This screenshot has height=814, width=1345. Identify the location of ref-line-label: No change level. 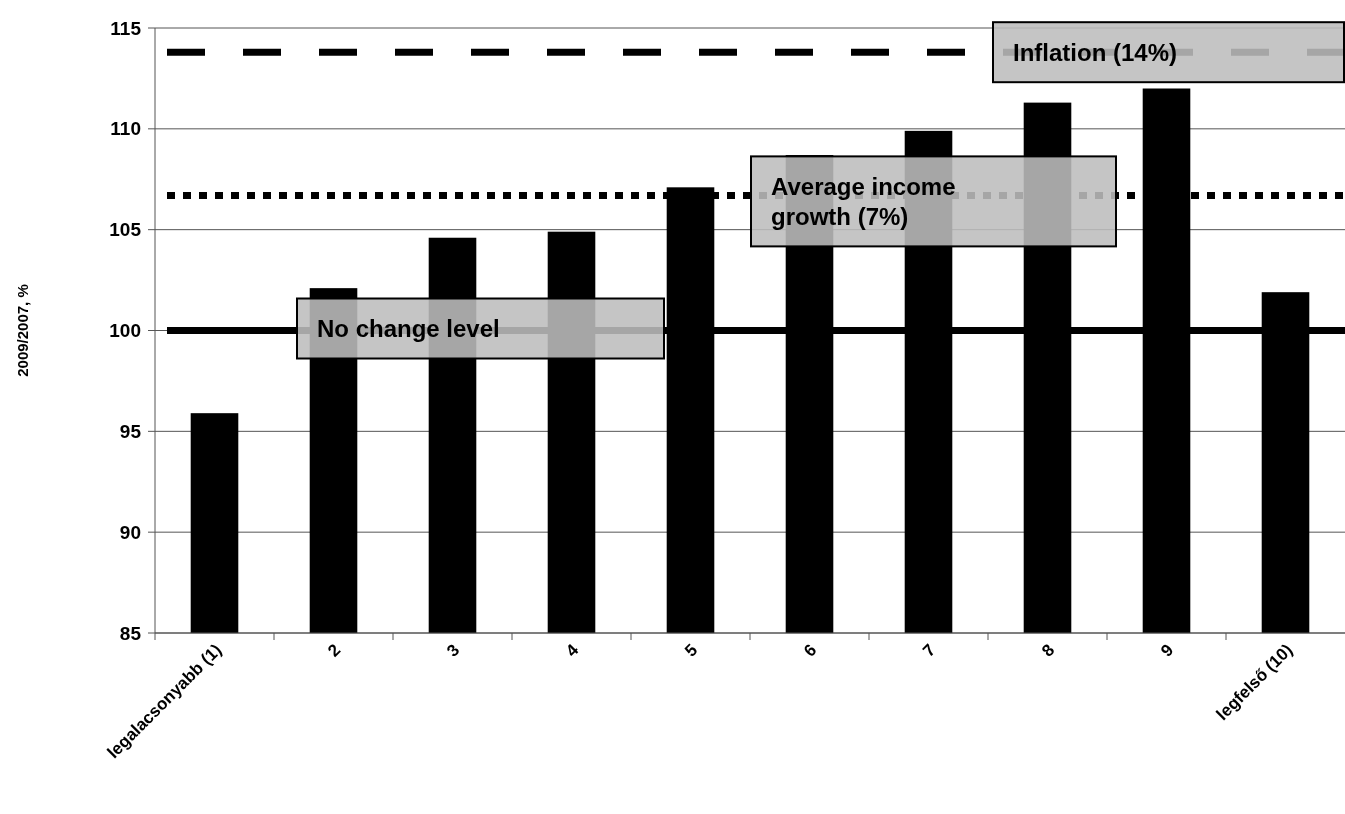
(408, 328).